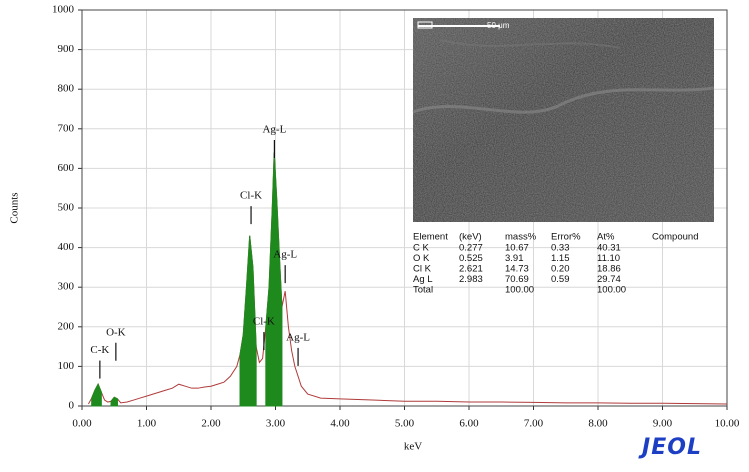 The width and height of the screenshot is (749, 472). What do you see at coordinates (670, 447) in the screenshot?
I see `logo: JEOL` at bounding box center [670, 447].